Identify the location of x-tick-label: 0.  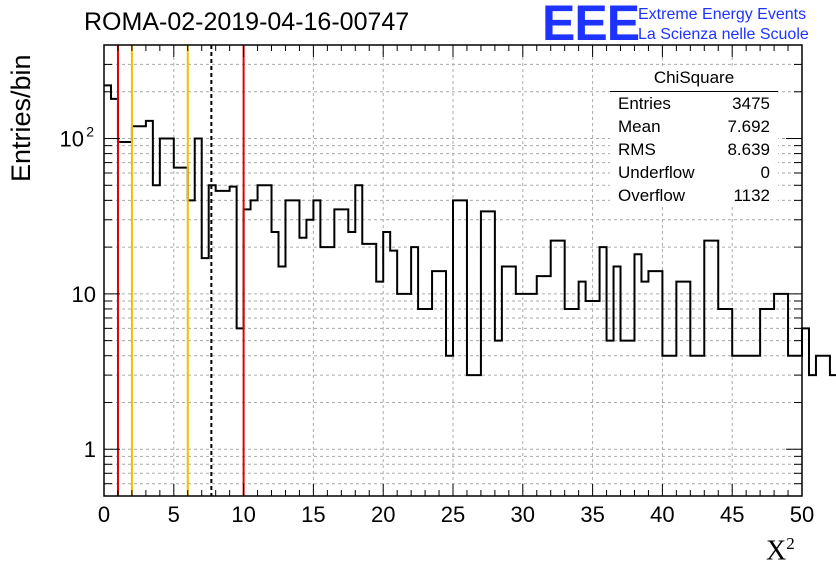
(104, 514).